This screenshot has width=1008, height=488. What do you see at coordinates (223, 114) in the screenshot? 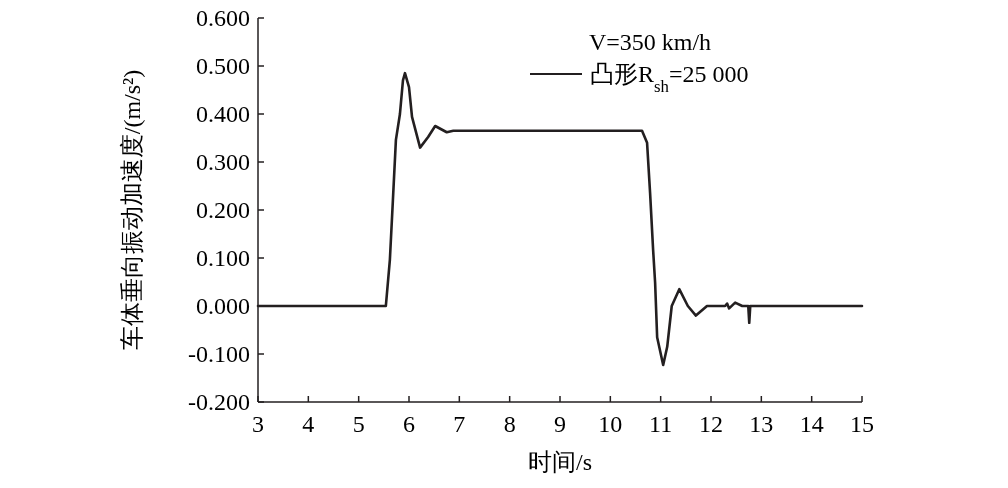
I see `y-tick-label: 0.400` at bounding box center [223, 114].